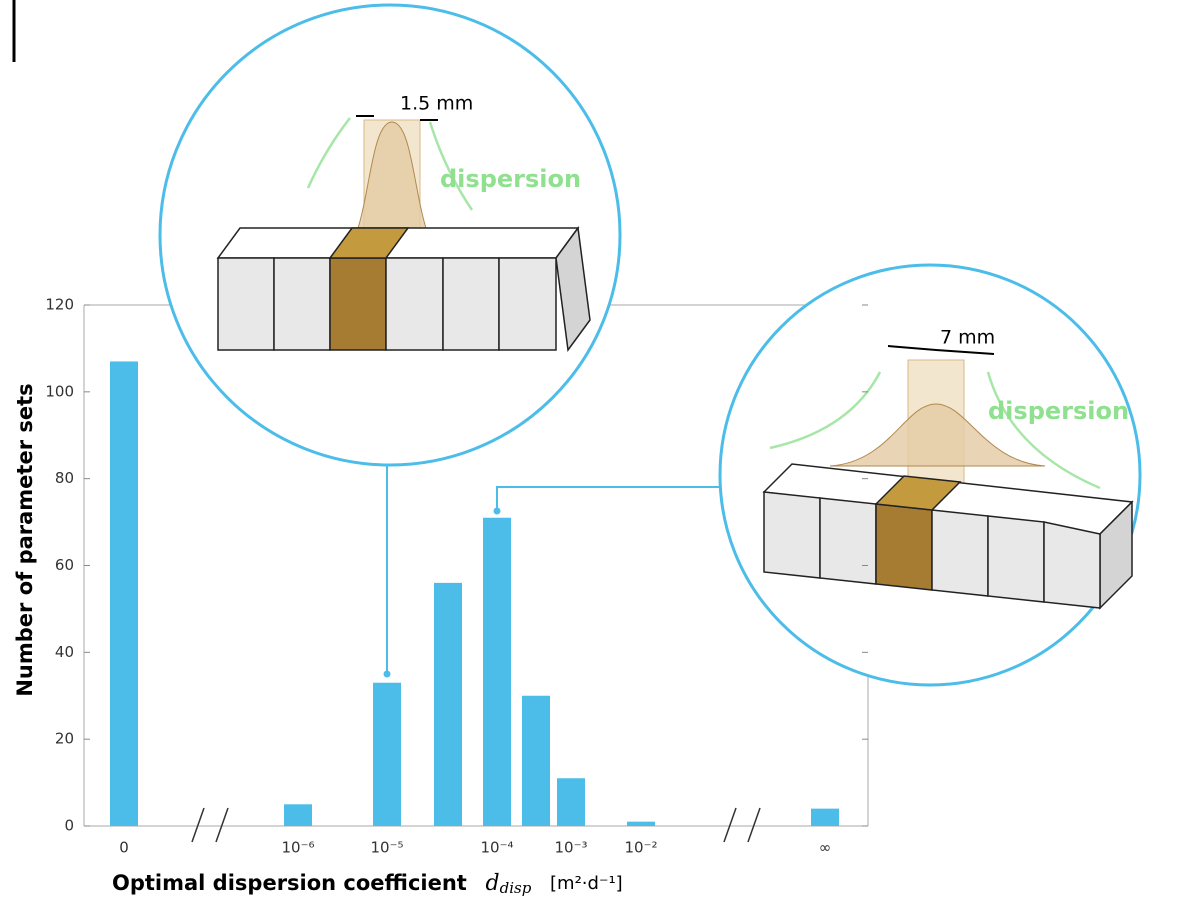 The height and width of the screenshot is (908, 1184). What do you see at coordinates (570, 848) in the screenshot?
I see `x-tick-label: 10⁻³` at bounding box center [570, 848].